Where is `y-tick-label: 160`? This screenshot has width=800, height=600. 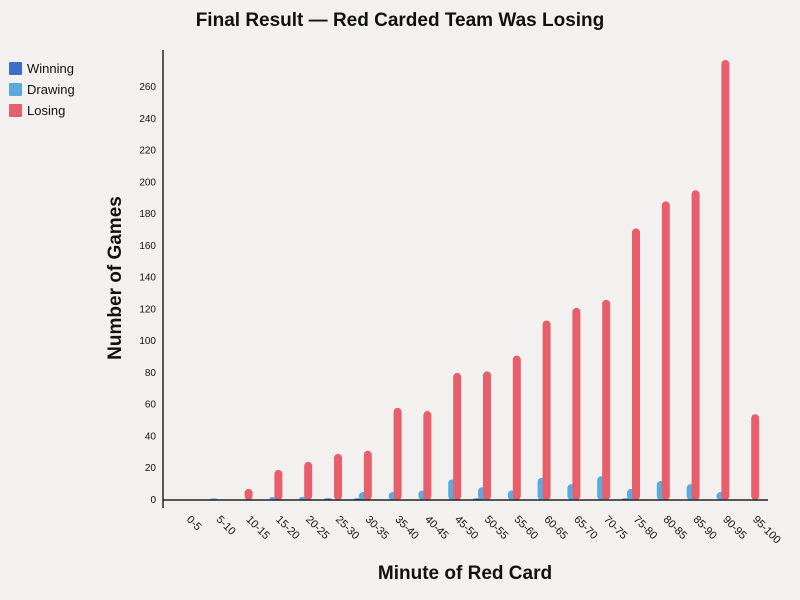
y-tick-label: 160 is located at coordinates (147, 246).